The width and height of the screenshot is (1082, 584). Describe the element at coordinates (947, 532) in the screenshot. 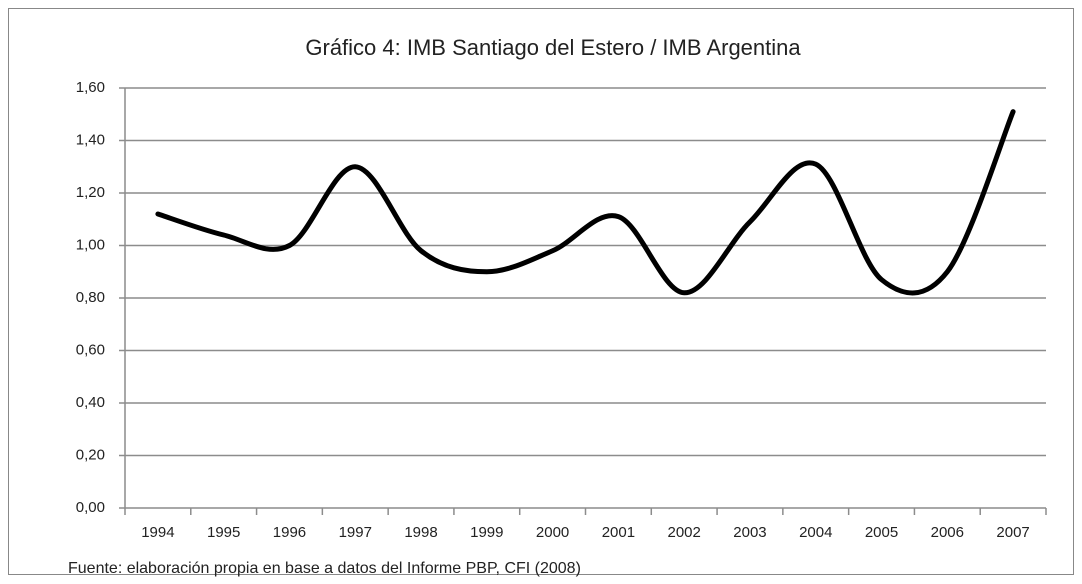

I see `x-tick-label: 2006` at that location.